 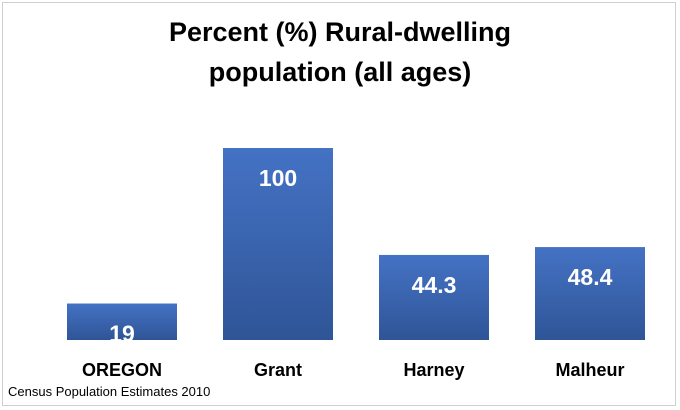 What do you see at coordinates (353, 370) in the screenshot?
I see `category-labels-layer: OREGON Grant Harney Malheur` at bounding box center [353, 370].